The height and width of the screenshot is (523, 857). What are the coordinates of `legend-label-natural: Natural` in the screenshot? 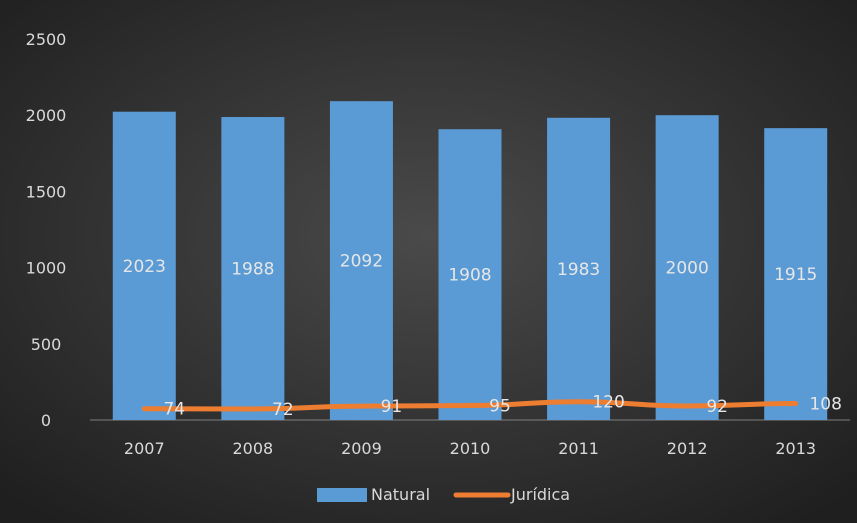 It's located at (400, 494).